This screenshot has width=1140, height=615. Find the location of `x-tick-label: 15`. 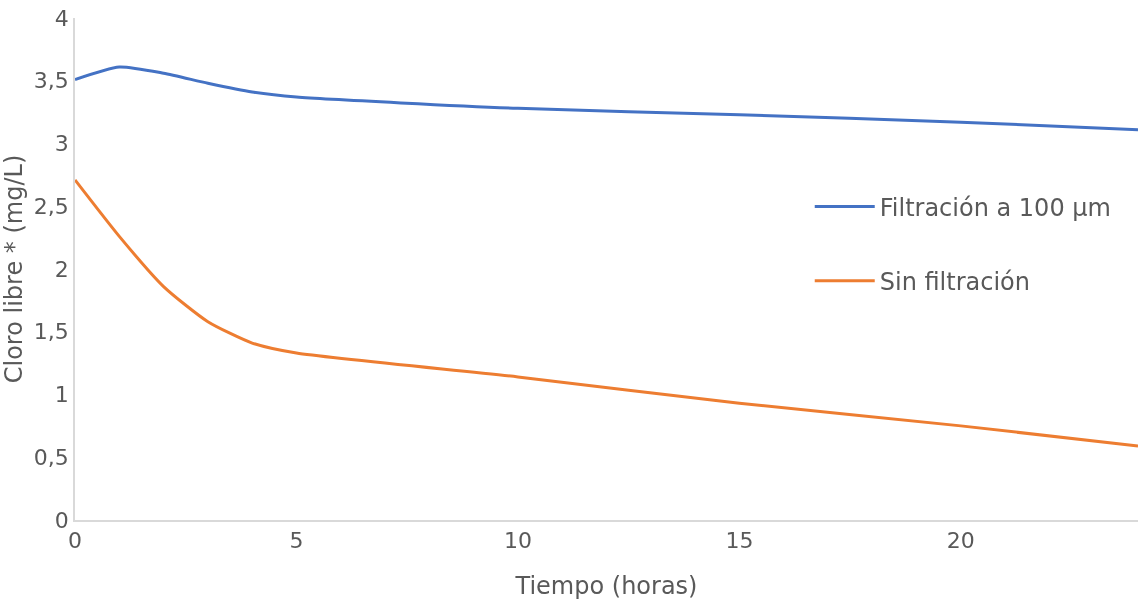

x-tick-label: 15 is located at coordinates (739, 541).